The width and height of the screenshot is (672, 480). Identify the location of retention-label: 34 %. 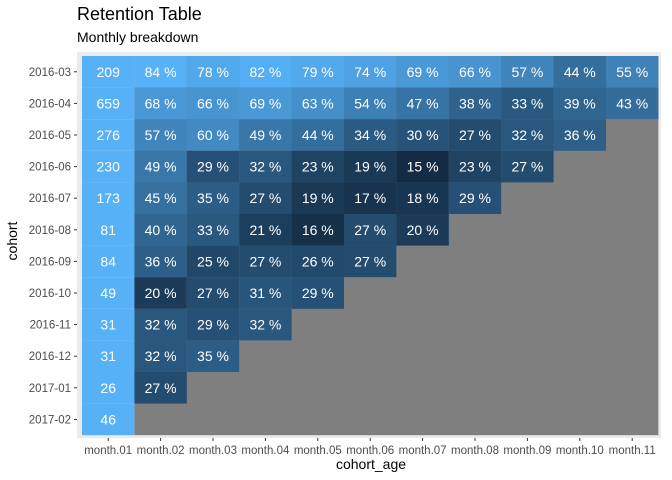
(370, 135).